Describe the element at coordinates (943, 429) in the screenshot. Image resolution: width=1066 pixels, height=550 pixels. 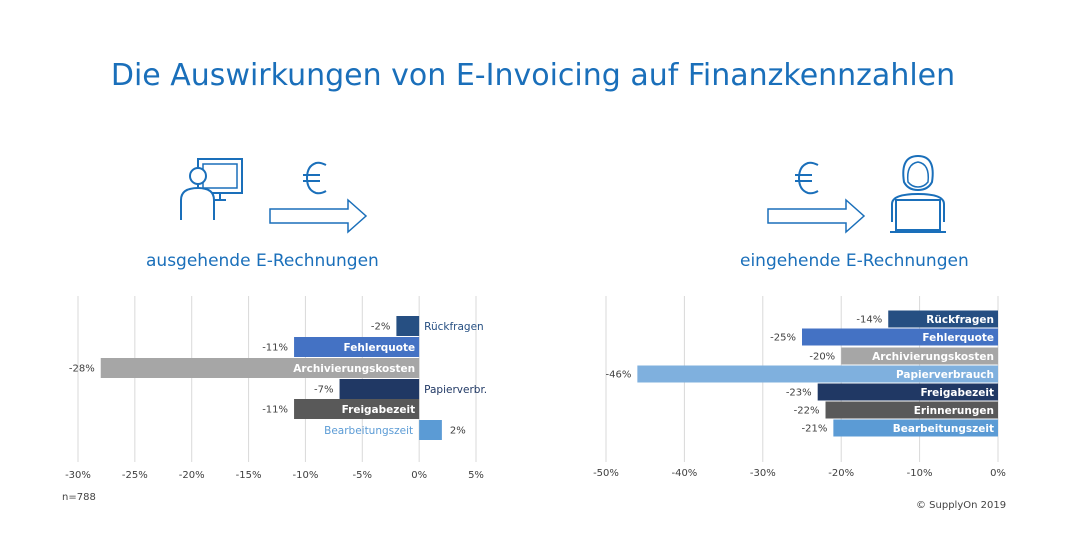
I see `right-category-label: Bearbeitungszeit` at that location.